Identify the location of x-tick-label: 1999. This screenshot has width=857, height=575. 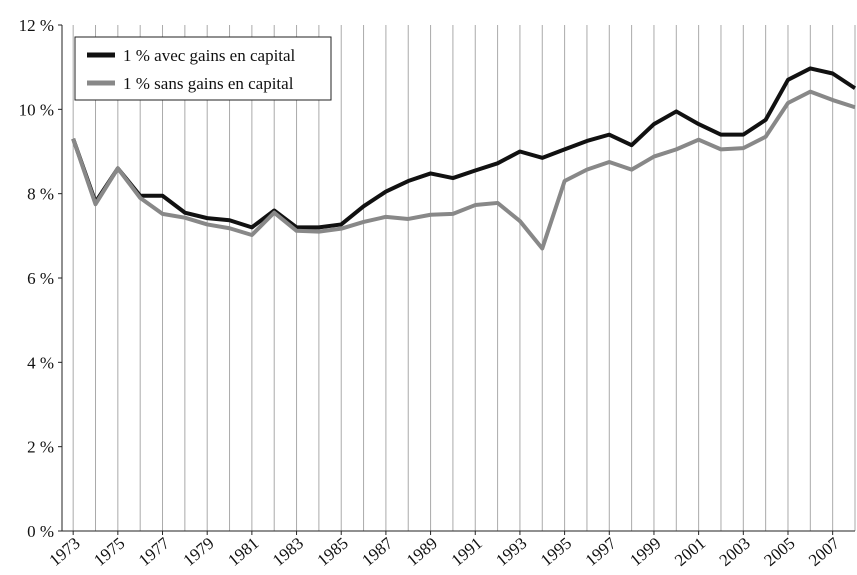
(645, 552).